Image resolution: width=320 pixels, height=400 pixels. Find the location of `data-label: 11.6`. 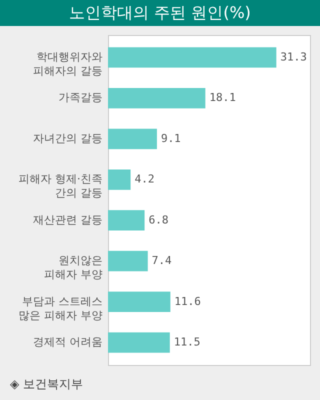

data-label: 11.6 is located at coordinates (187, 301).